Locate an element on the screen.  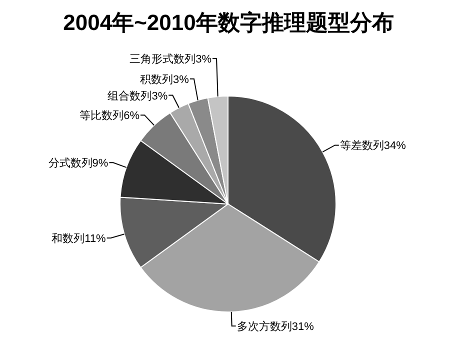
slice-label: 积数列3% is located at coordinates (165, 80).